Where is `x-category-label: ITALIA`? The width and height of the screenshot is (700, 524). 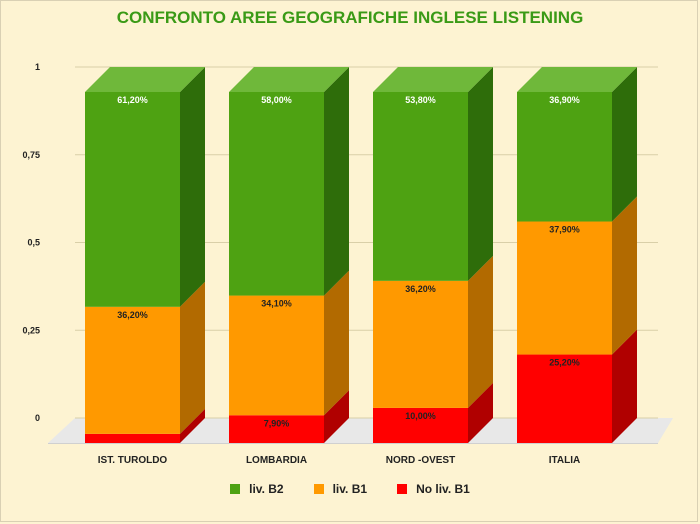 x-category-label: ITALIA is located at coordinates (564, 460).